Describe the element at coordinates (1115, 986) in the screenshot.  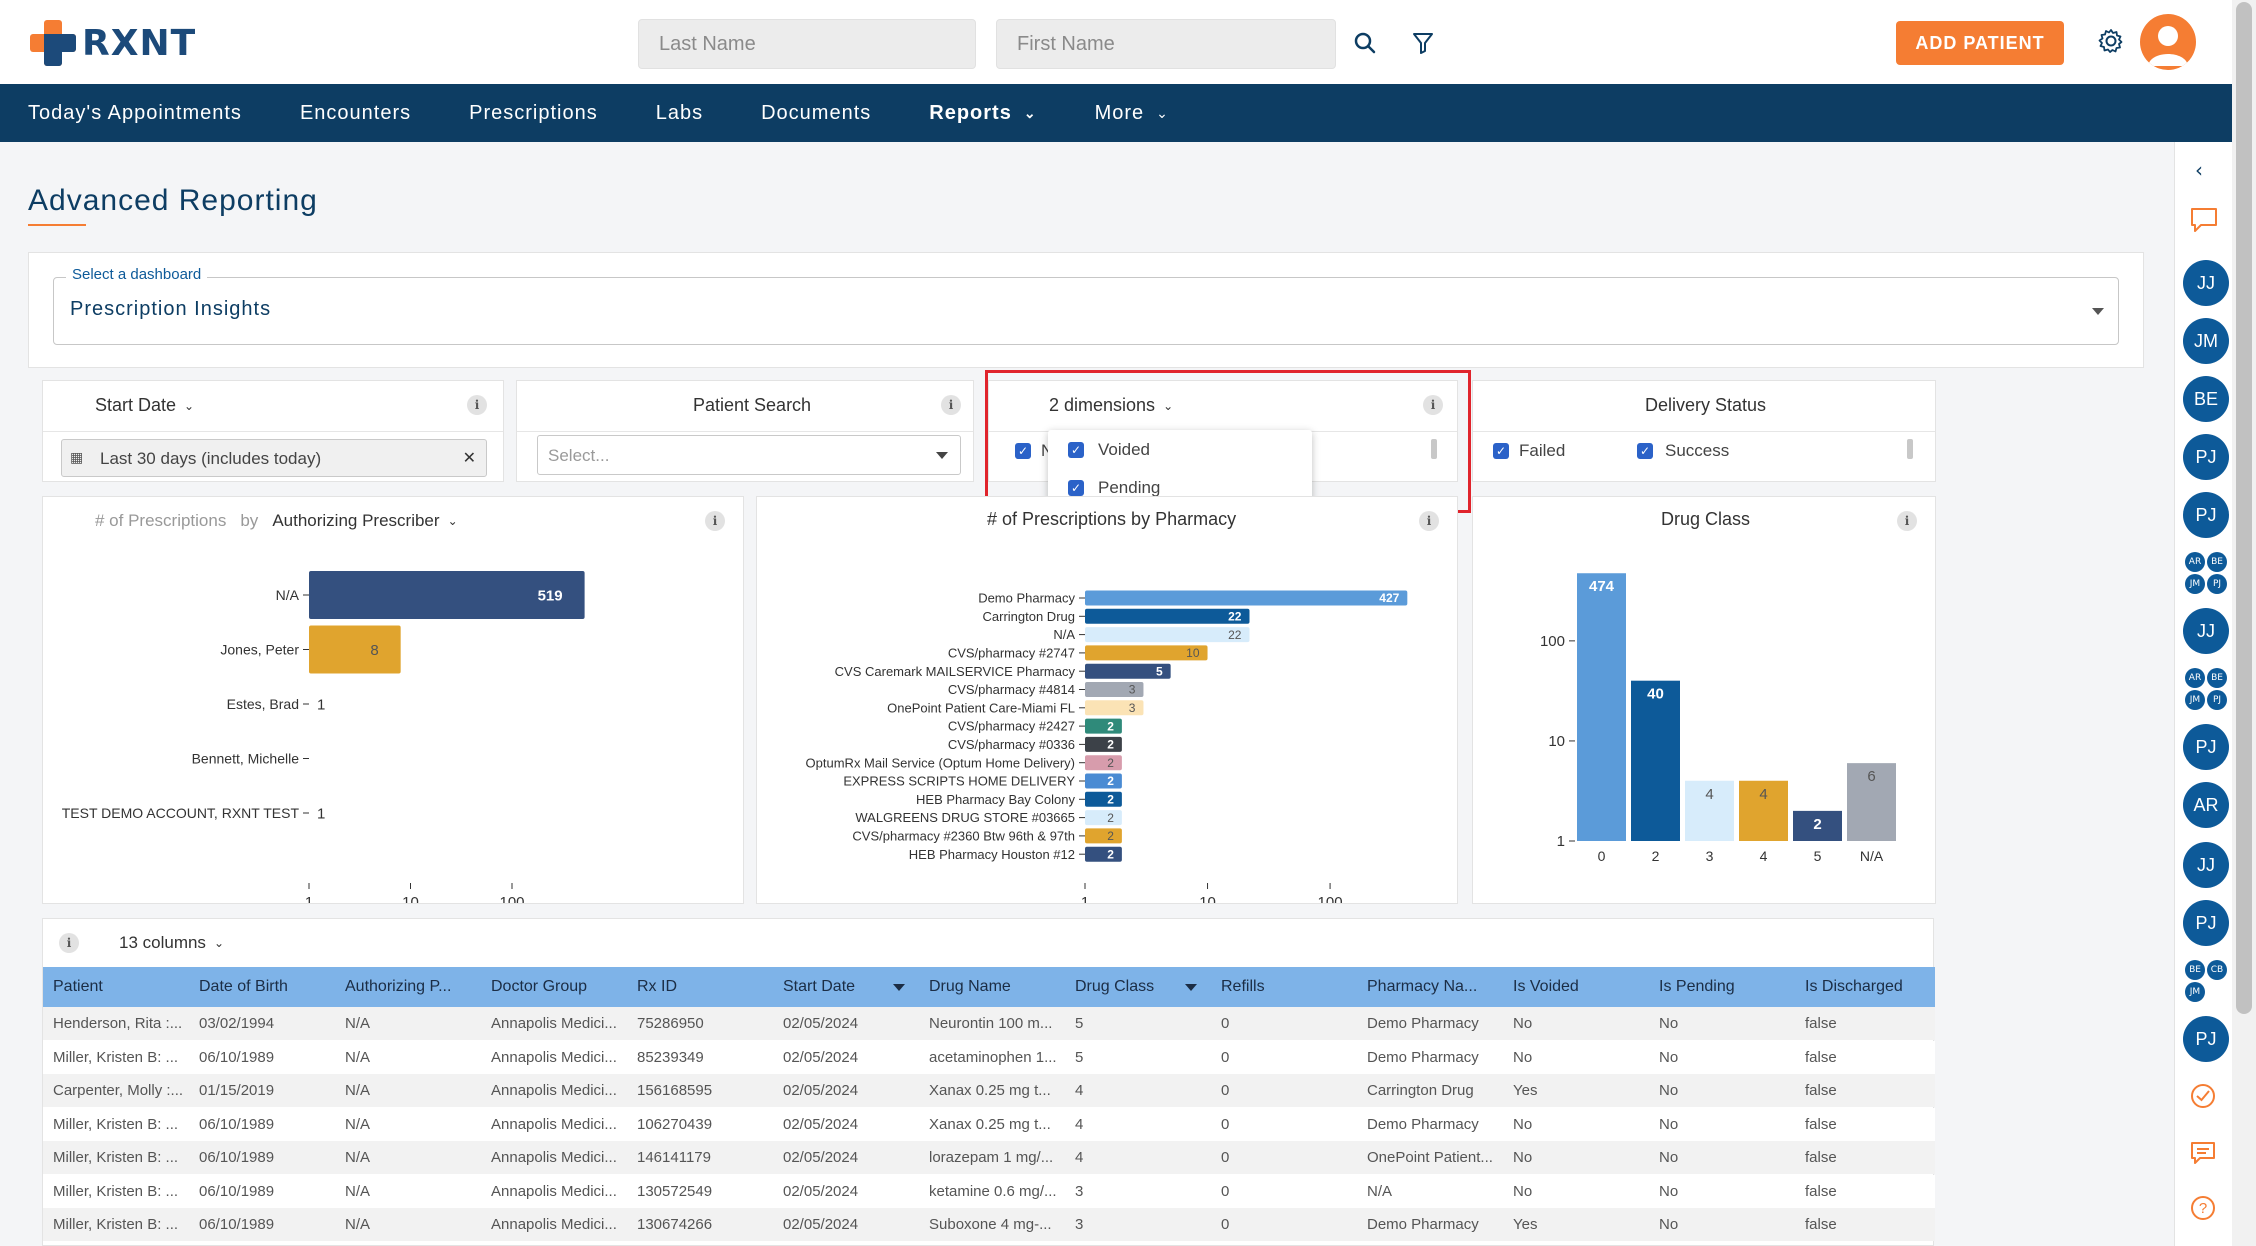
I see `column-header-label: Drug Class` at that location.